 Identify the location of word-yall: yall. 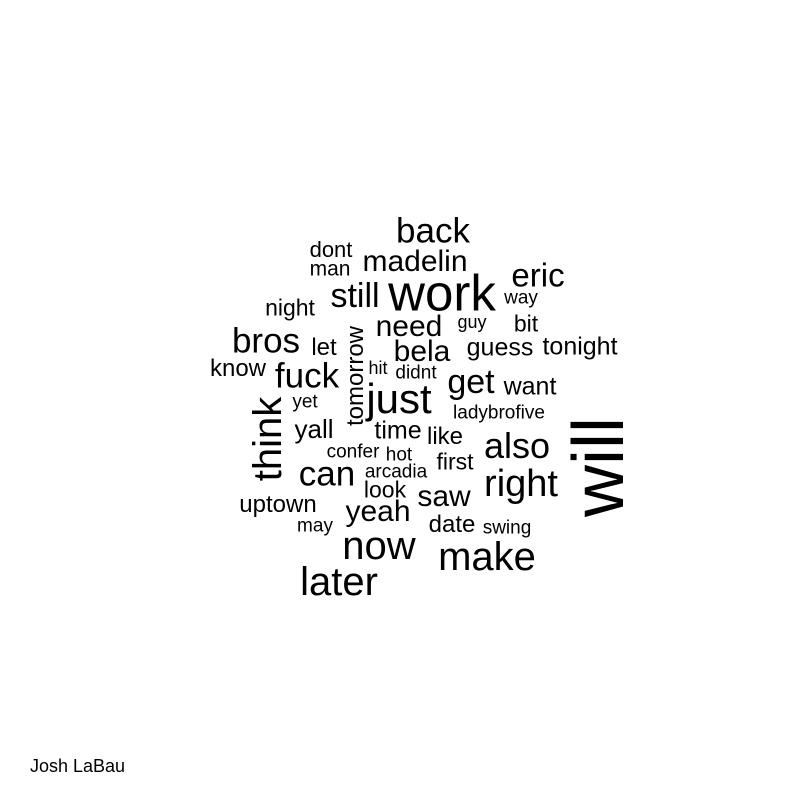
(314, 429).